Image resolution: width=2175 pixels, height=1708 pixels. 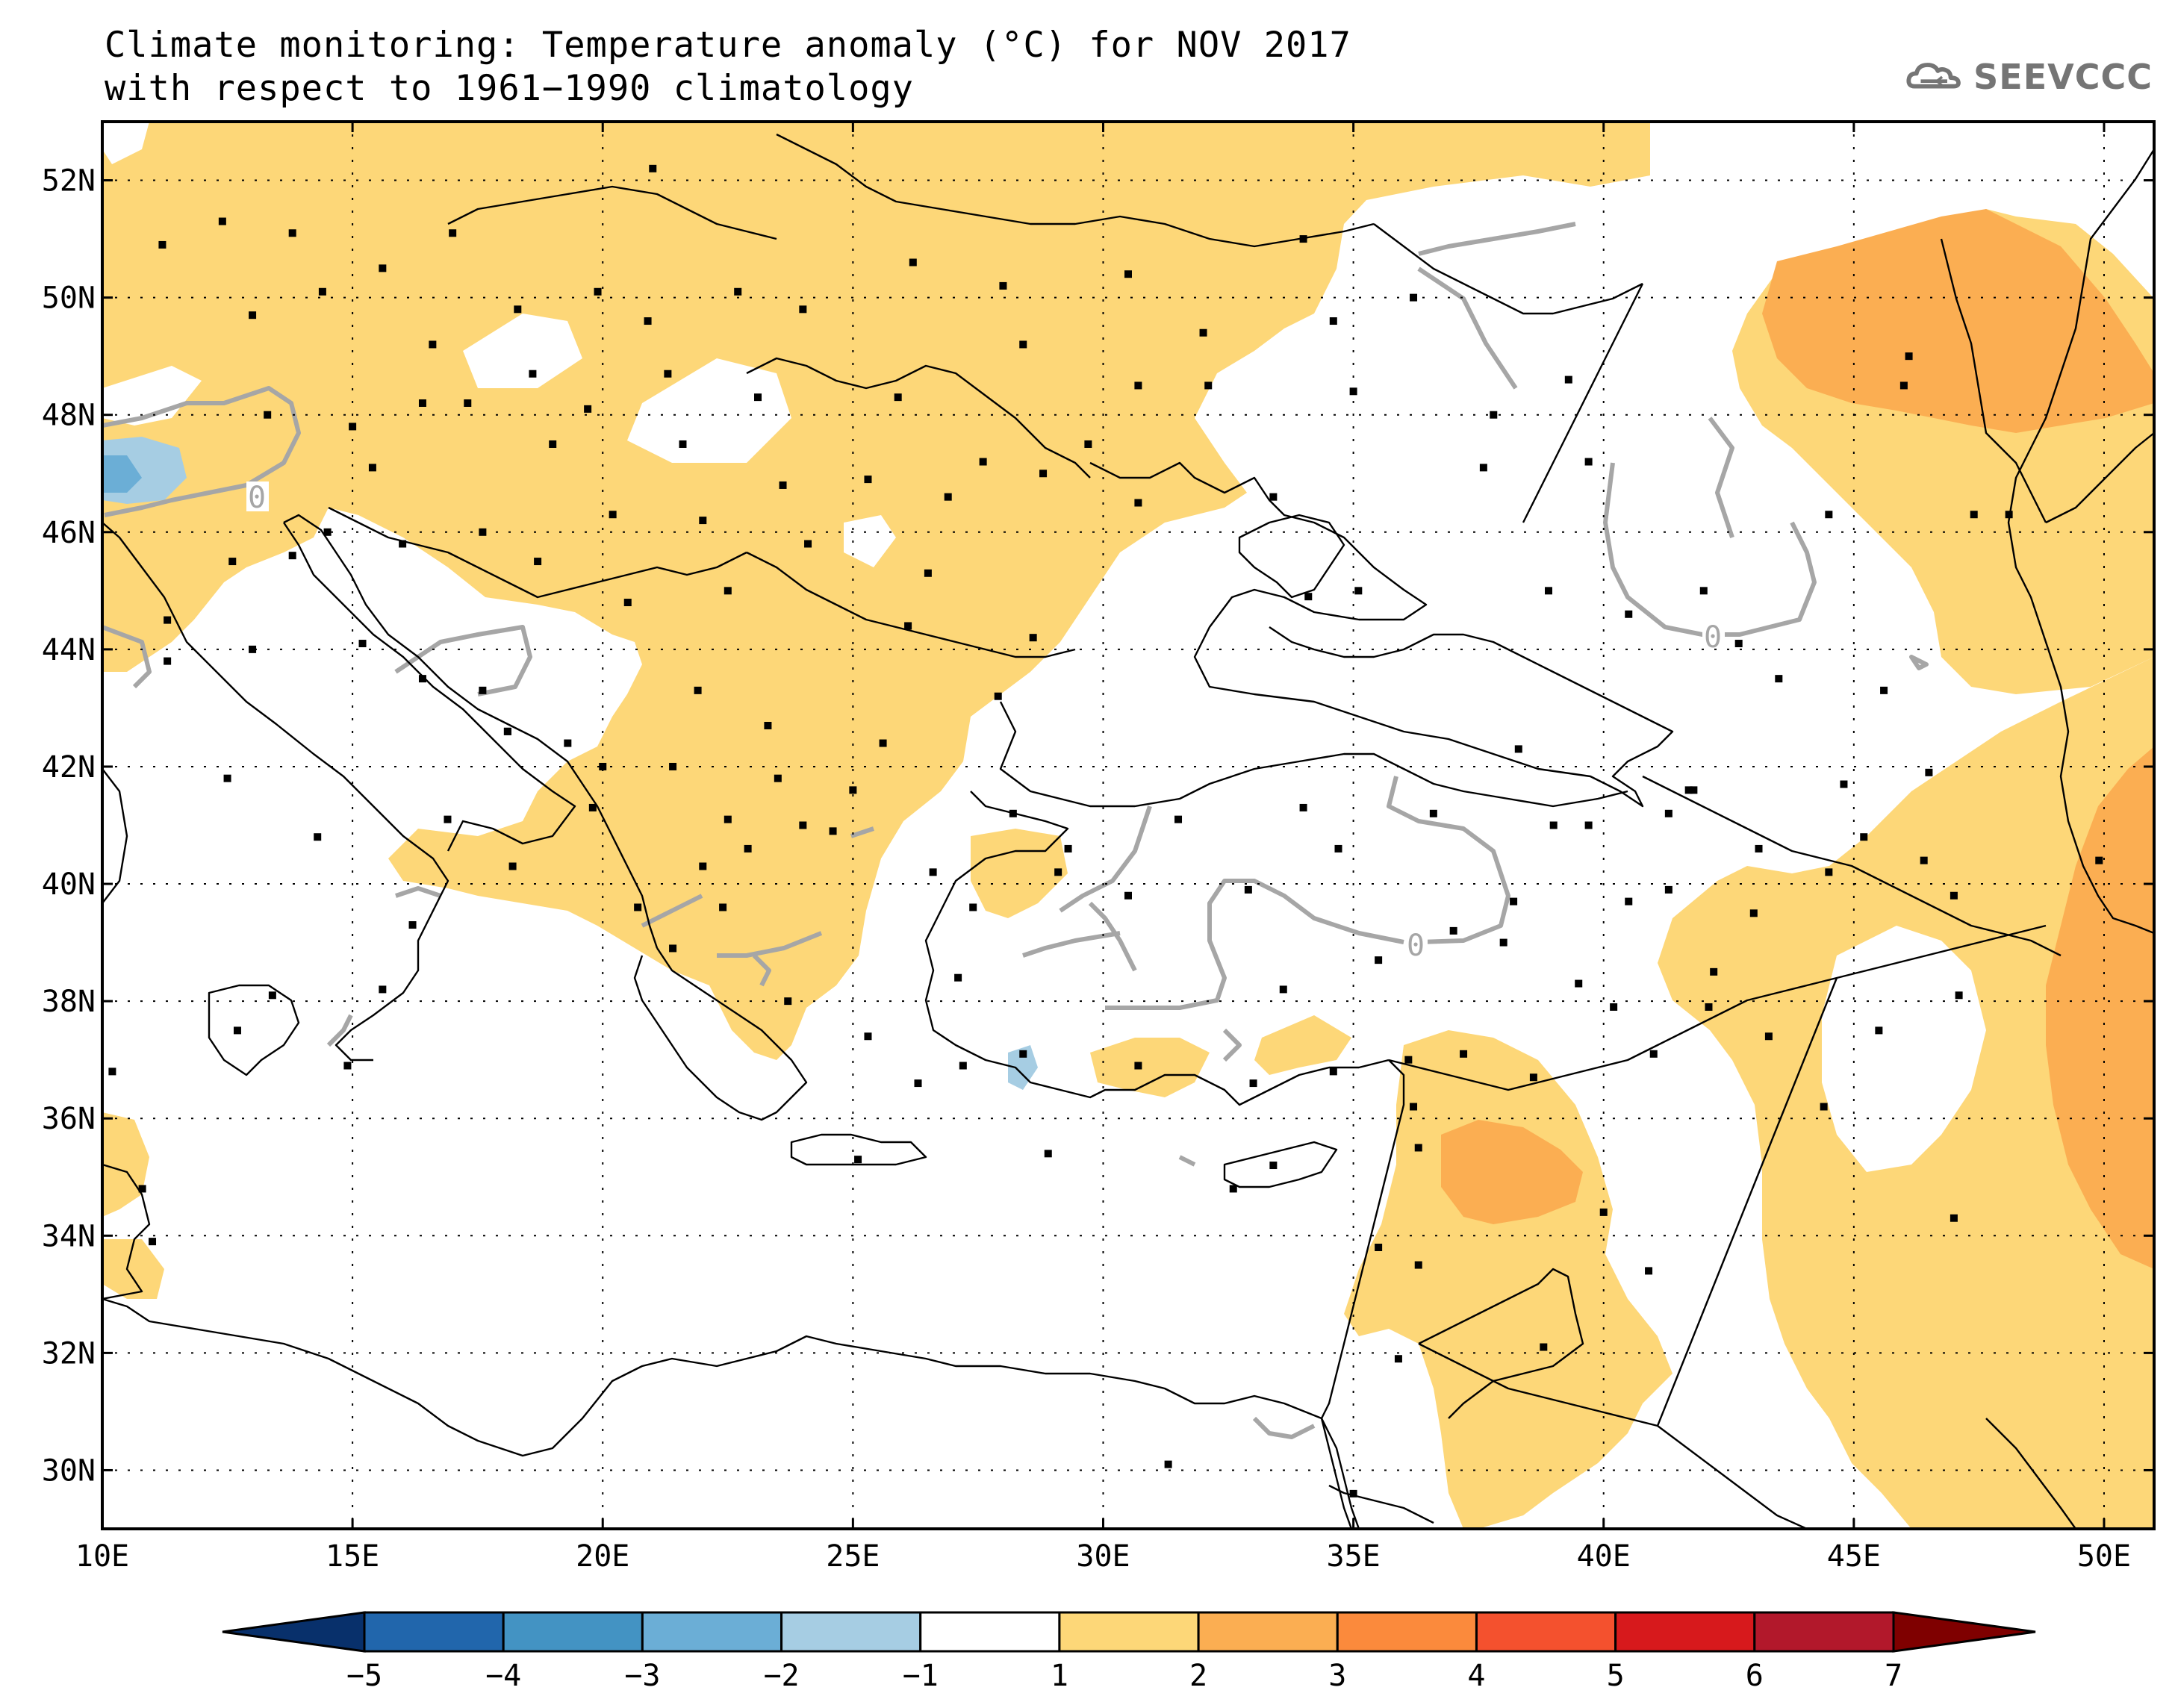 What do you see at coordinates (1353, 1556) in the screenshot?
I see `lon-tick-label: 35E` at bounding box center [1353, 1556].